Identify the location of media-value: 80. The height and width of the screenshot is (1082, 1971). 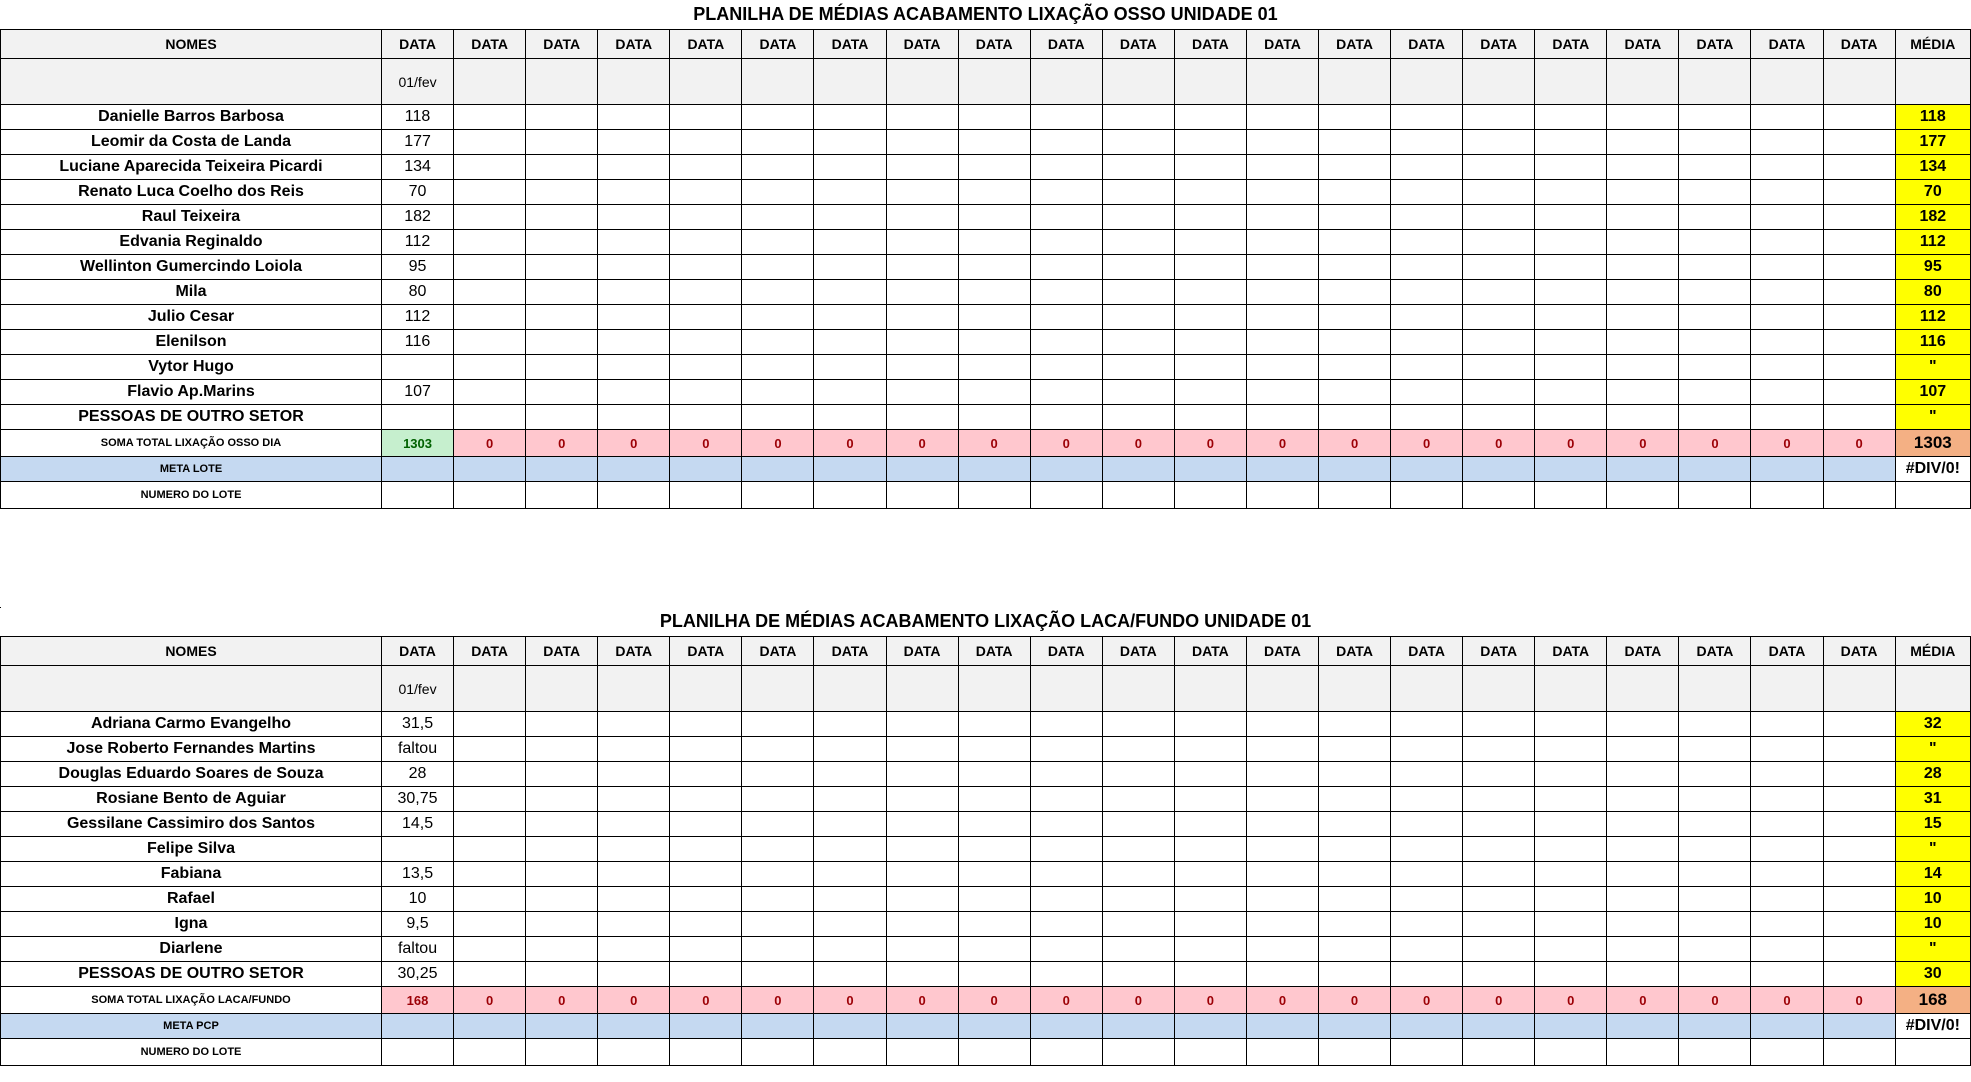
(1932, 292).